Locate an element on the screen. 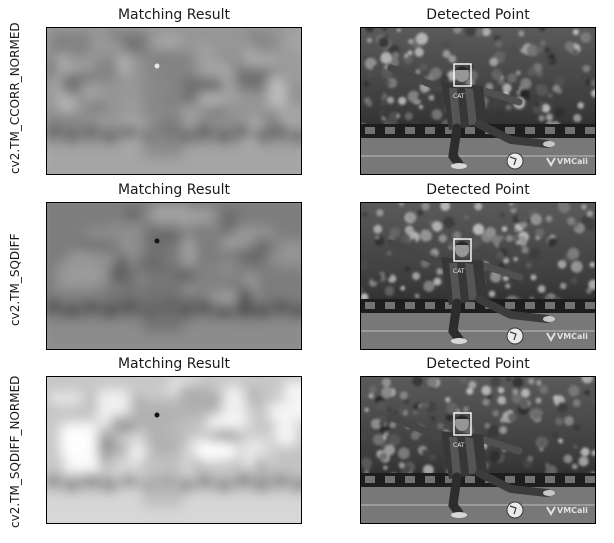  row-3-matching-result-image is located at coordinates (174, 450).